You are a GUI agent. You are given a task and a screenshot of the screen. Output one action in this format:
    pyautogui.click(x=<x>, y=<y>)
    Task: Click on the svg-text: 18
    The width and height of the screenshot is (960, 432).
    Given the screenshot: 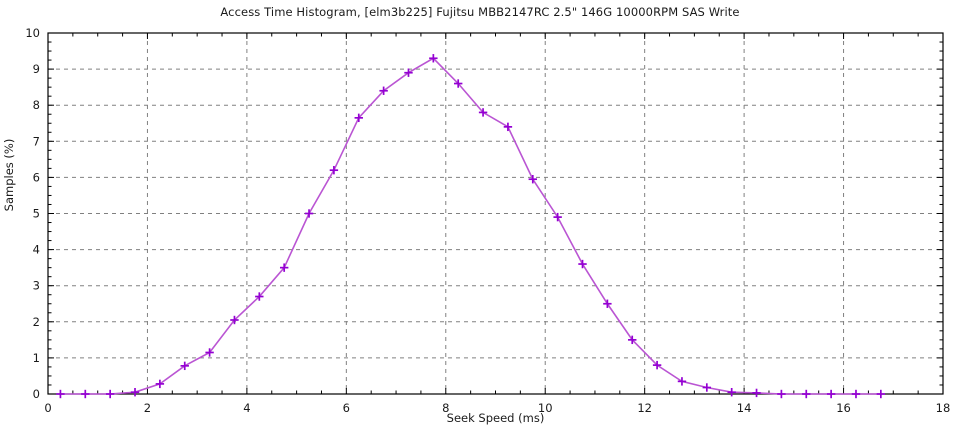 What is the action you would take?
    pyautogui.click(x=943, y=408)
    